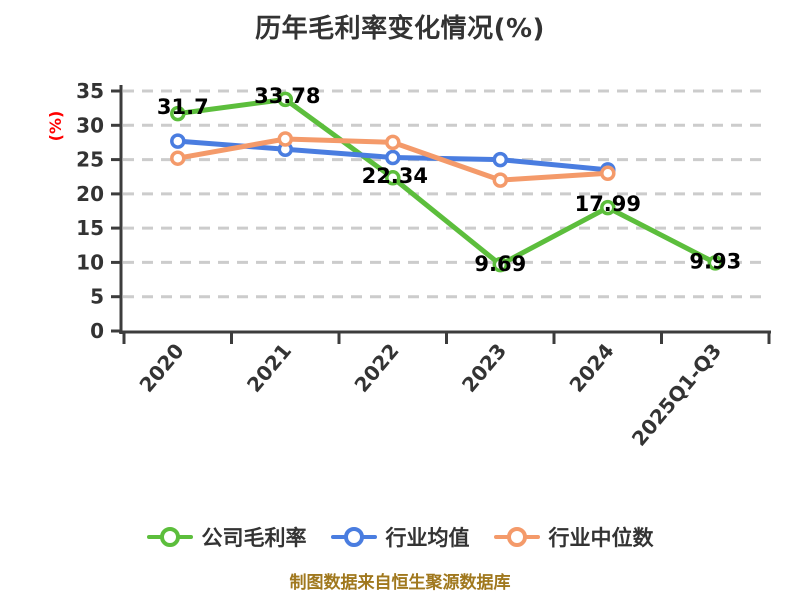 The image size is (800, 600). Describe the element at coordinates (161, 368) in the screenshot. I see `x-tick-label: 2020` at that location.